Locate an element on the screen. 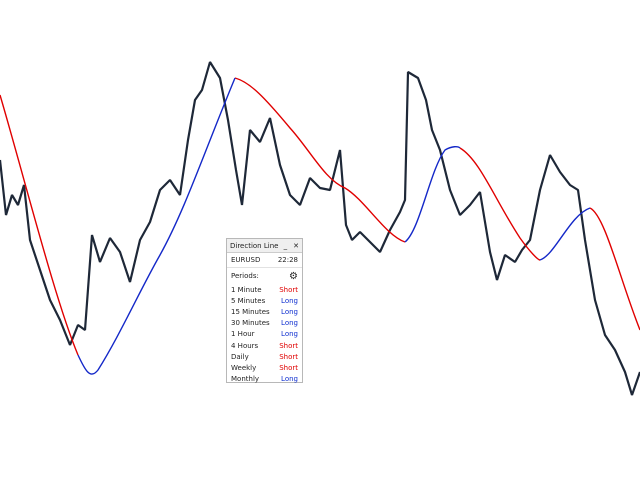  period-name: Daily is located at coordinates (240, 356).